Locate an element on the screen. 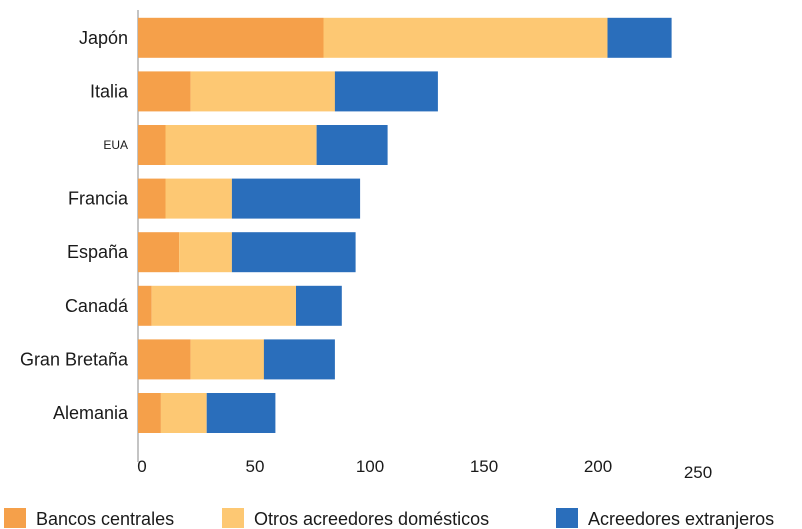 This screenshot has height=529, width=802. x-tick-label-100: 100 is located at coordinates (370, 466).